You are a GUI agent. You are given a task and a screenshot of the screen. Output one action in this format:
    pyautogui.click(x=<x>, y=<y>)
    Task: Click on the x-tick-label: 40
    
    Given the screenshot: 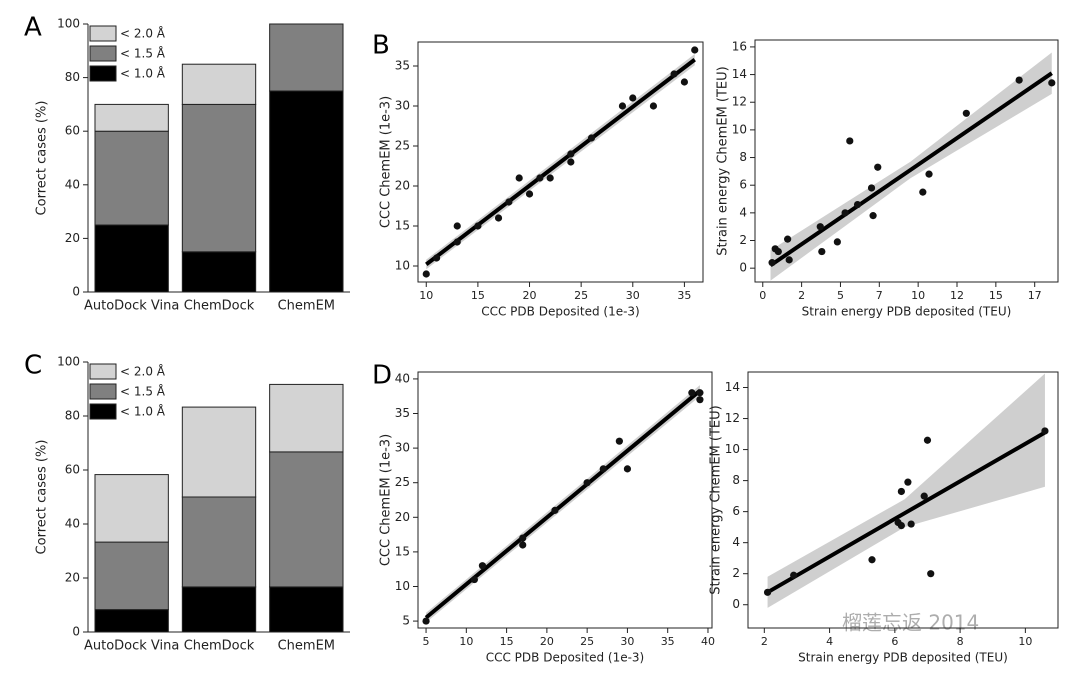 What is the action you would take?
    pyautogui.click(x=708, y=641)
    